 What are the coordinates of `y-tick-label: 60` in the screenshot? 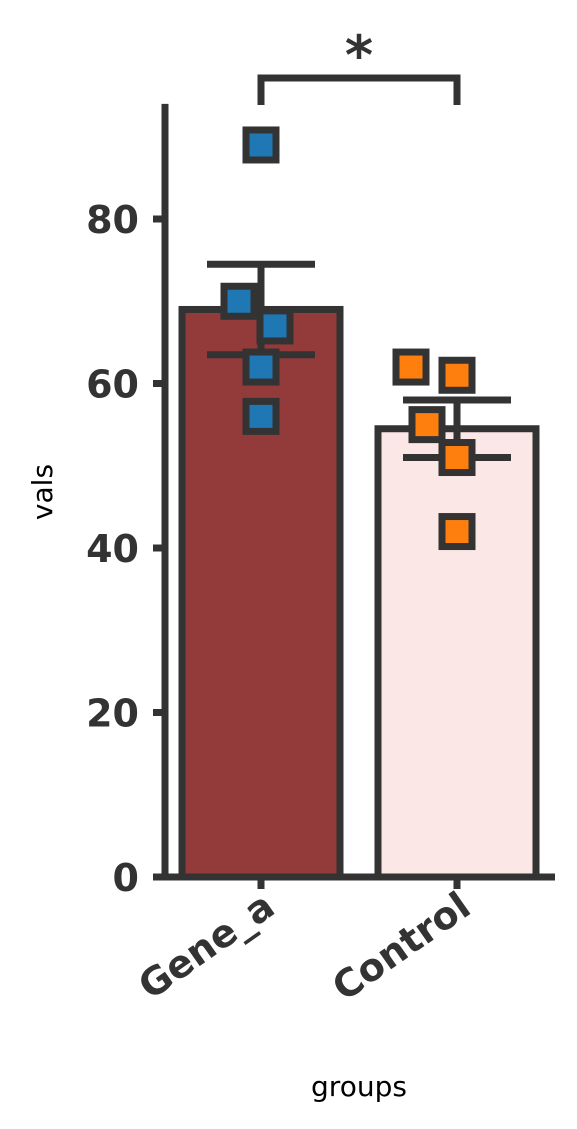 It's located at (112, 385).